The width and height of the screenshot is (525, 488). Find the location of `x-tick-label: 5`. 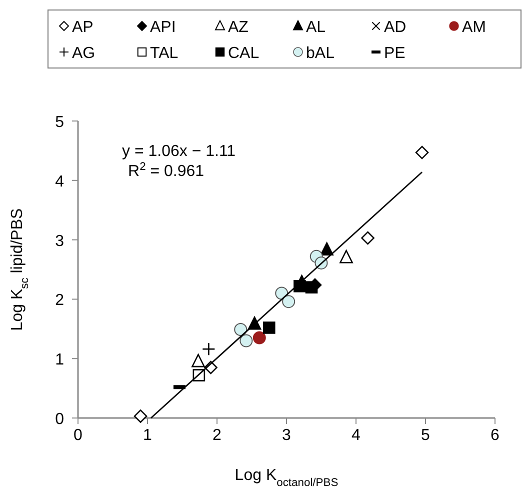

x-tick-label: 5 is located at coordinates (425, 435).